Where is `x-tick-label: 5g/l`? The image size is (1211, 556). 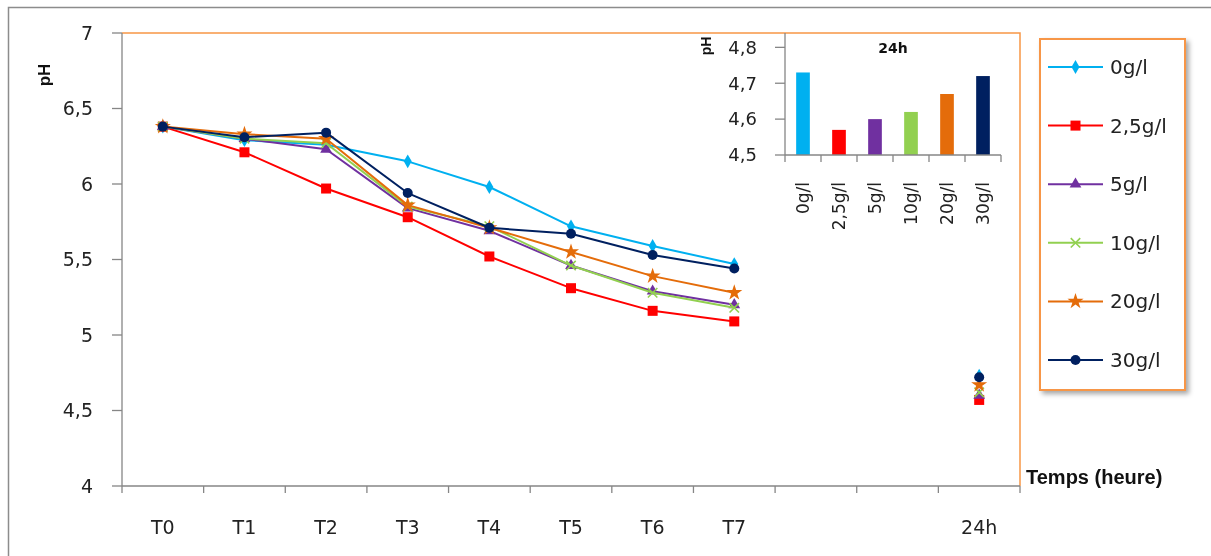
x-tick-label: 5g/l is located at coordinates (875, 198).